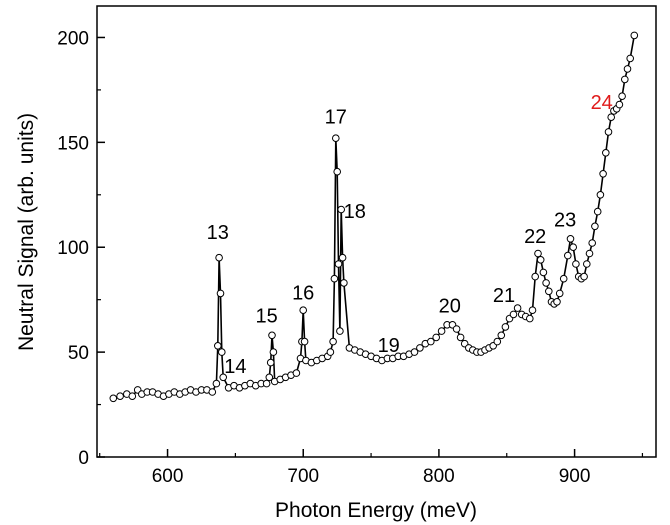  What do you see at coordinates (266, 317) in the screenshot?
I see `peak-label: 15` at bounding box center [266, 317].